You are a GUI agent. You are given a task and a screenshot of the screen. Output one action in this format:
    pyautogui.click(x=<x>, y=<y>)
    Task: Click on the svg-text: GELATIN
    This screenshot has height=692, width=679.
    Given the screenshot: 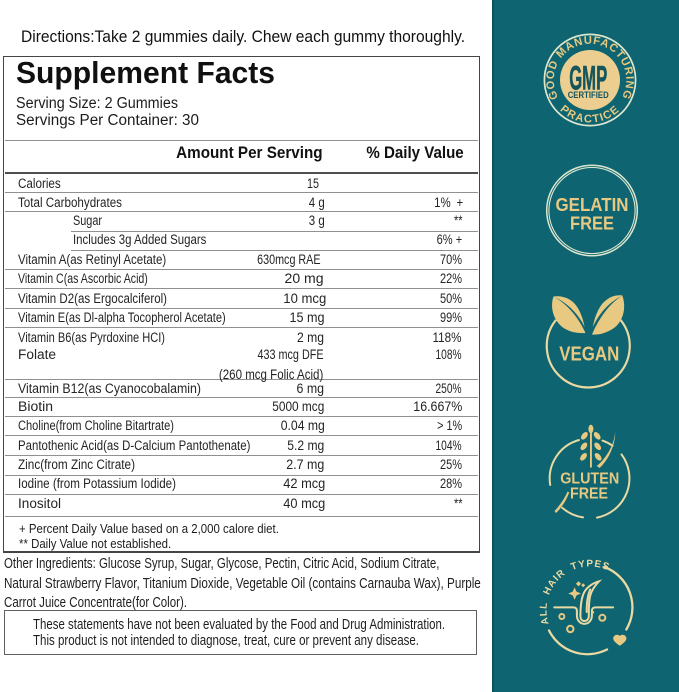 What is the action you would take?
    pyautogui.click(x=592, y=205)
    